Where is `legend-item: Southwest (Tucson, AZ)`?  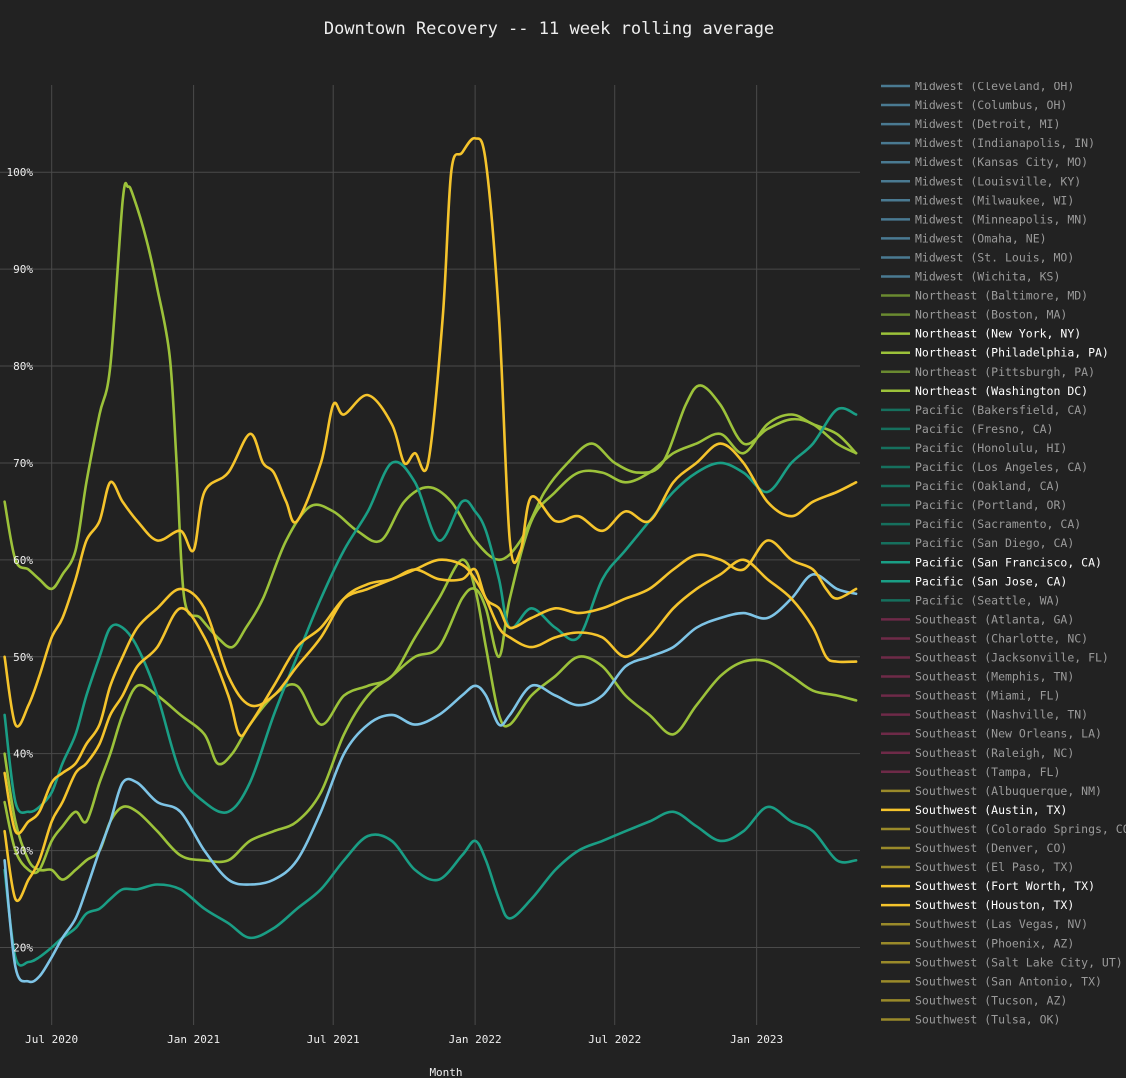
legend-item: Southwest (Tucson, AZ) is located at coordinates (974, 1000).